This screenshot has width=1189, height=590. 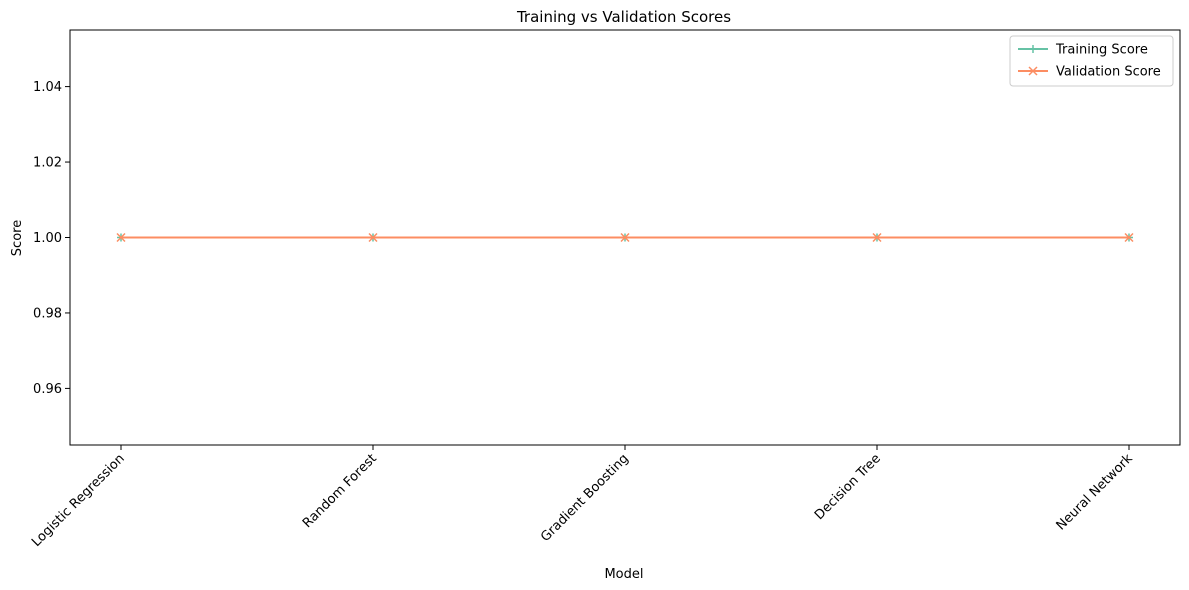 I want to click on legend-label: Validation Score, so click(x=1108, y=72).